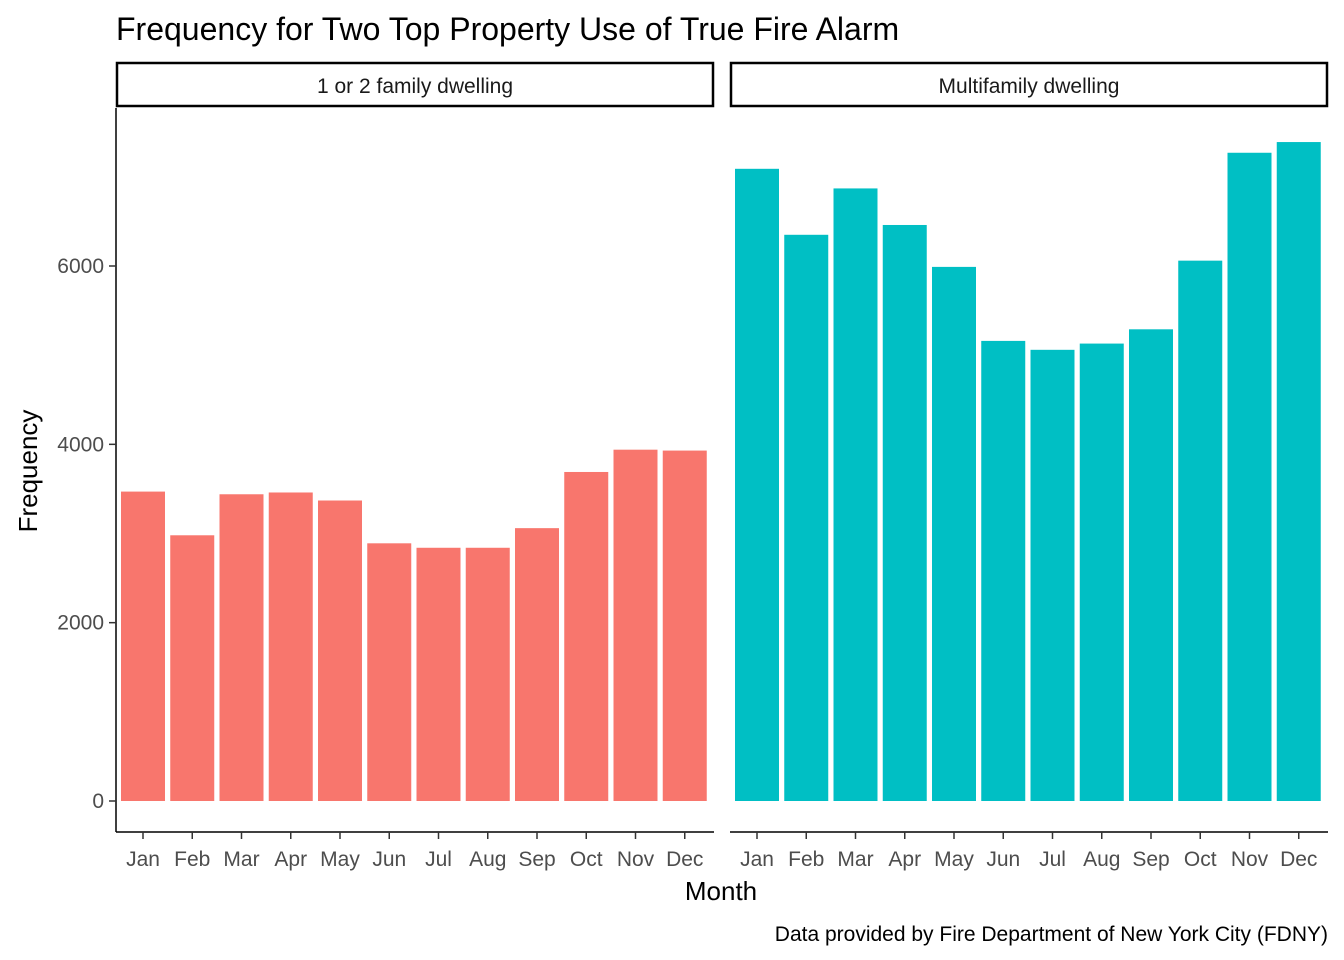 The width and height of the screenshot is (1344, 960). What do you see at coordinates (28, 471) in the screenshot?
I see `y-axis-title: Frequency` at bounding box center [28, 471].